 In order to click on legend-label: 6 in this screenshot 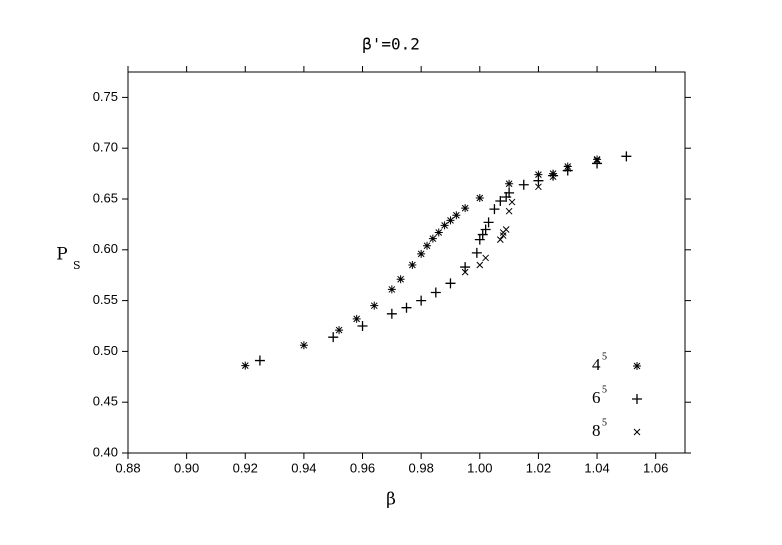, I will do `click(596, 397)`.